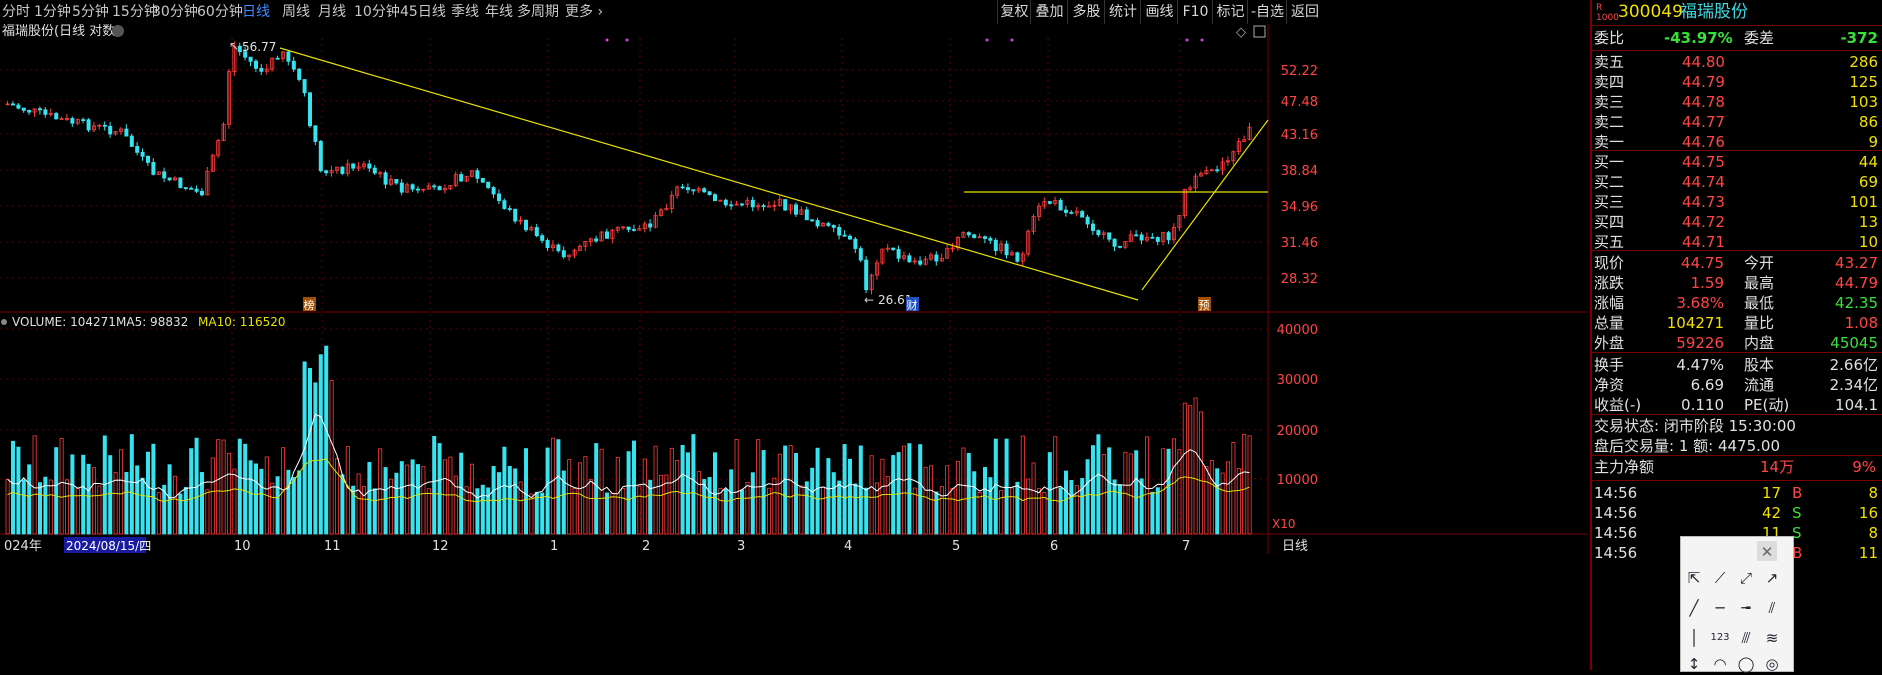 The width and height of the screenshot is (1882, 675). What do you see at coordinates (220, 12) in the screenshot?
I see `period-tab-5: 60分钟` at bounding box center [220, 12].